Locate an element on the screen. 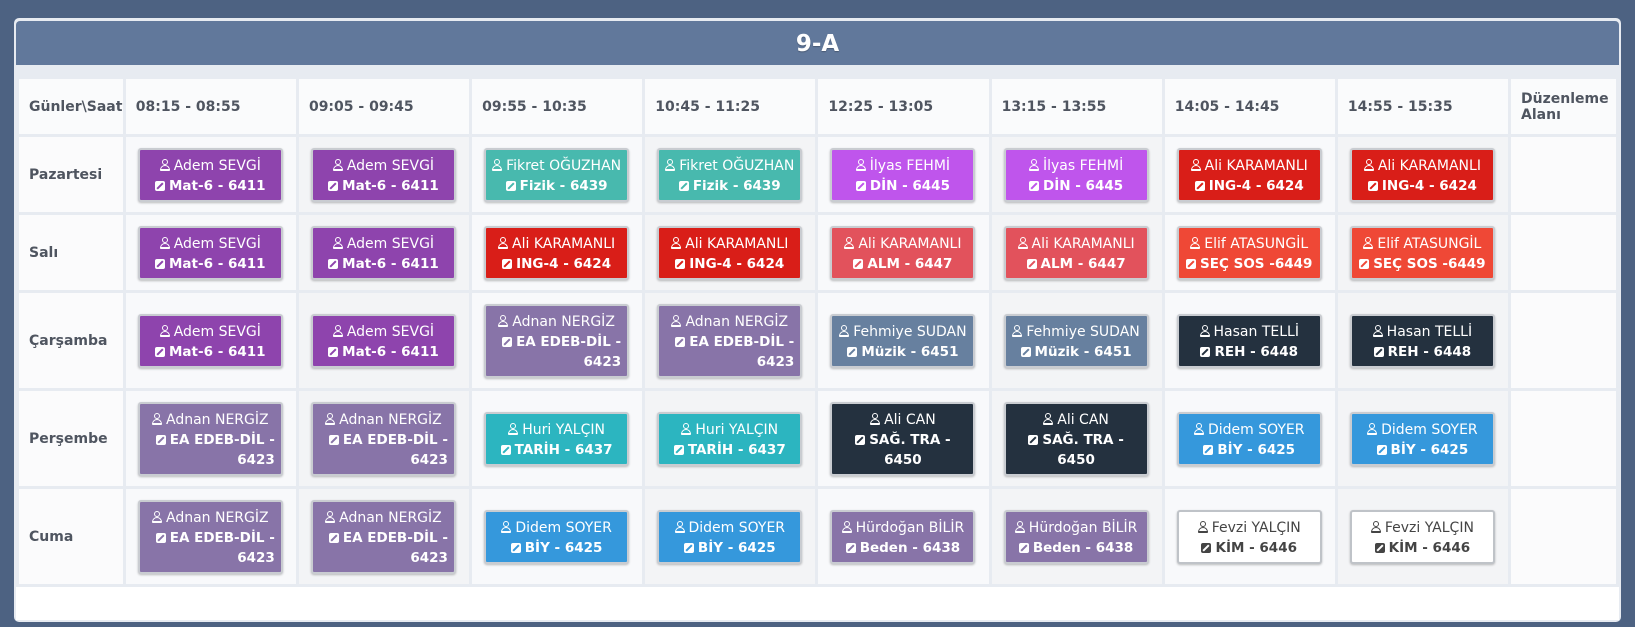 The image size is (1635, 627). teacher-name: Adnan NERGİZ is located at coordinates (390, 419).